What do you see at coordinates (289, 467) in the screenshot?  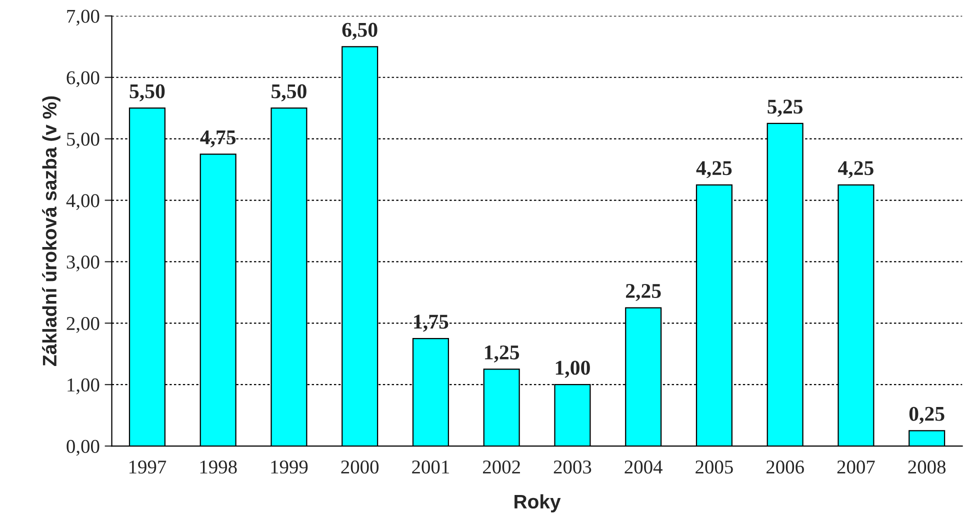 I see `x-tick-label: 1999` at bounding box center [289, 467].